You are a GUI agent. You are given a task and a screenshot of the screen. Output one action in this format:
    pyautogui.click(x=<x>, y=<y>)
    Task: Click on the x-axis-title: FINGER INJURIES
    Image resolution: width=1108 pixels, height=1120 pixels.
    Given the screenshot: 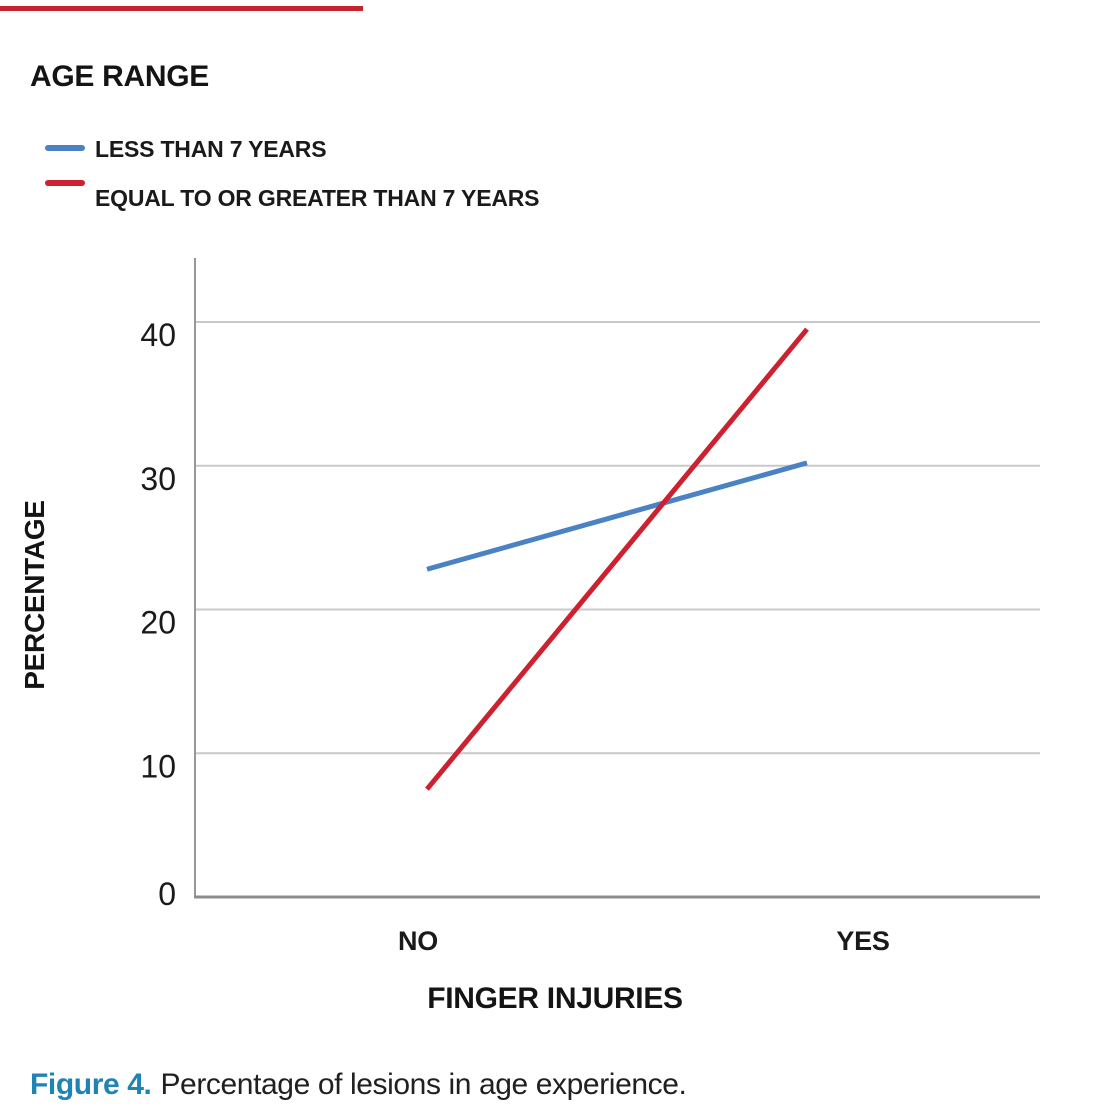 What is the action you would take?
    pyautogui.click(x=555, y=998)
    